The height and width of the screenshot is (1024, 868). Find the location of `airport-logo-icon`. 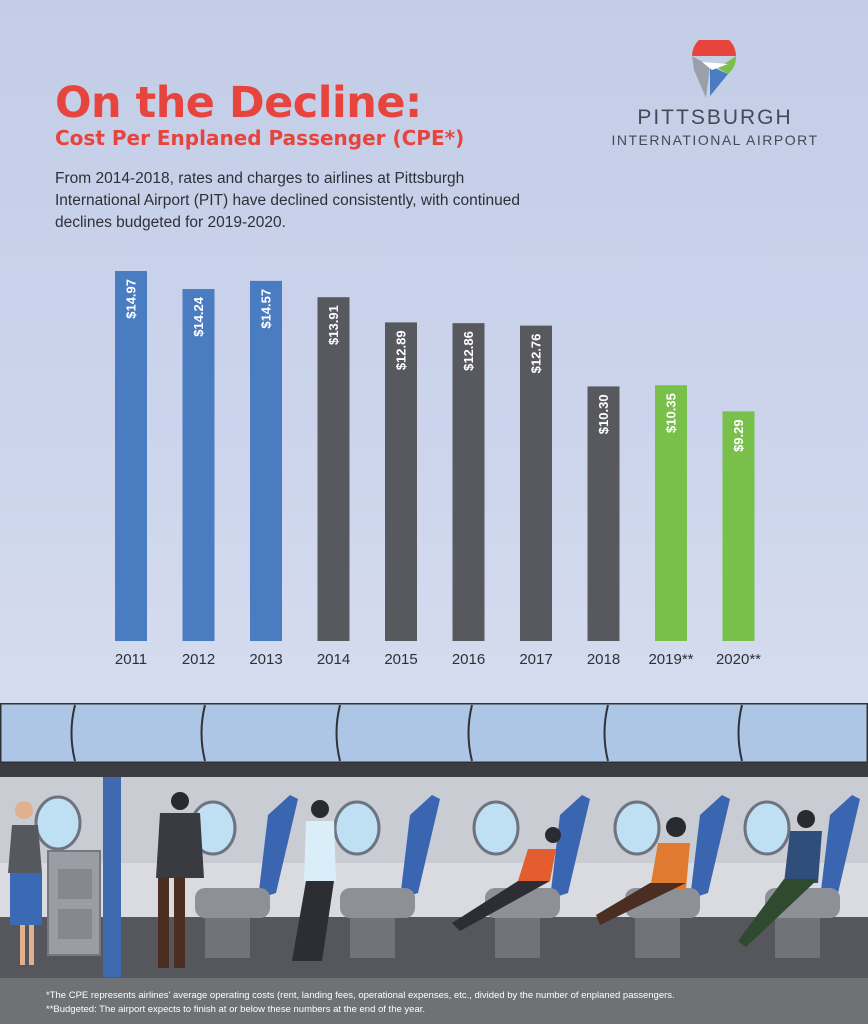

airport-logo-icon is located at coordinates (714, 69).